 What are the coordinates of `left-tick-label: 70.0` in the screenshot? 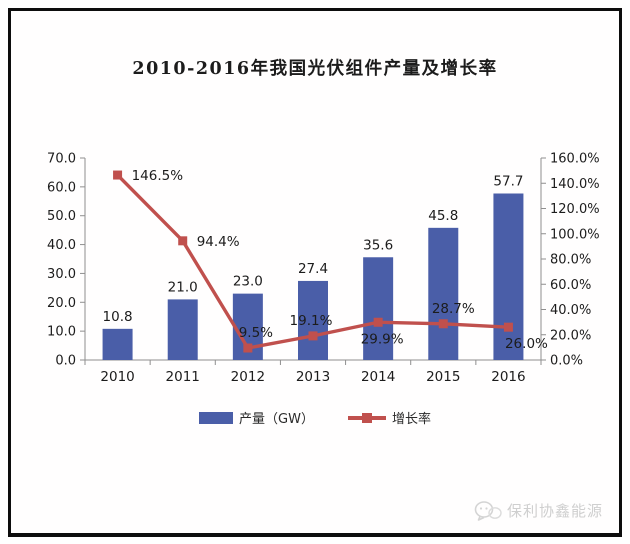 It's located at (61, 159).